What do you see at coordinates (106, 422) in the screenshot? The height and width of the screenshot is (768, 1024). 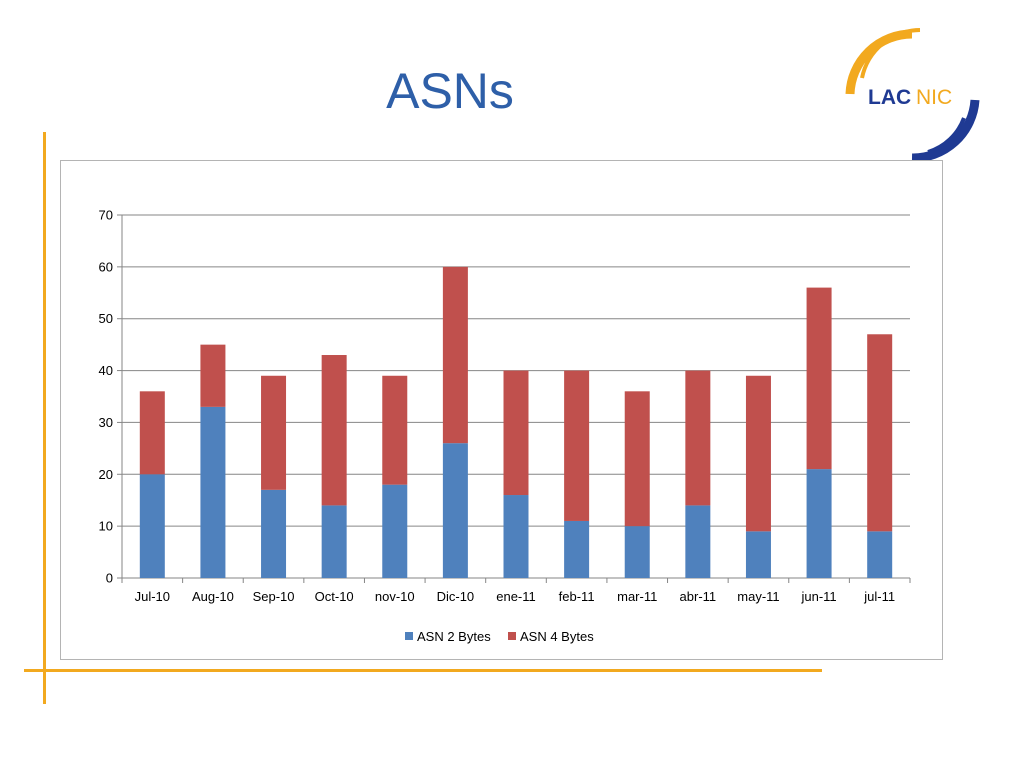 I see `y-tick-label: 30` at bounding box center [106, 422].